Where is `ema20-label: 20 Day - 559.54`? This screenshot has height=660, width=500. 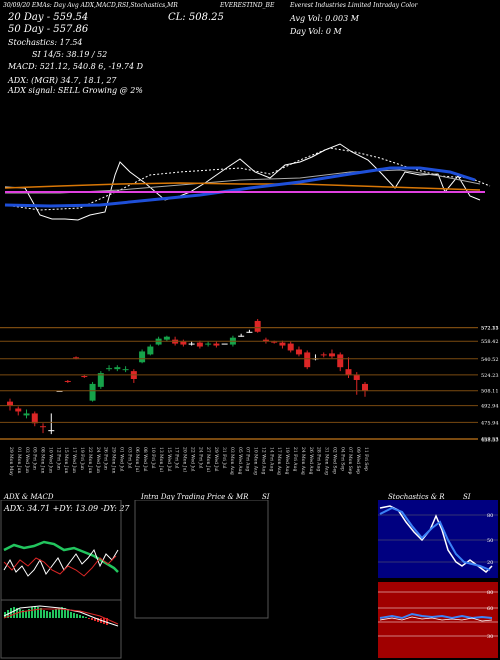 ema20-label: 20 Day - 559.54 is located at coordinates (48, 17).